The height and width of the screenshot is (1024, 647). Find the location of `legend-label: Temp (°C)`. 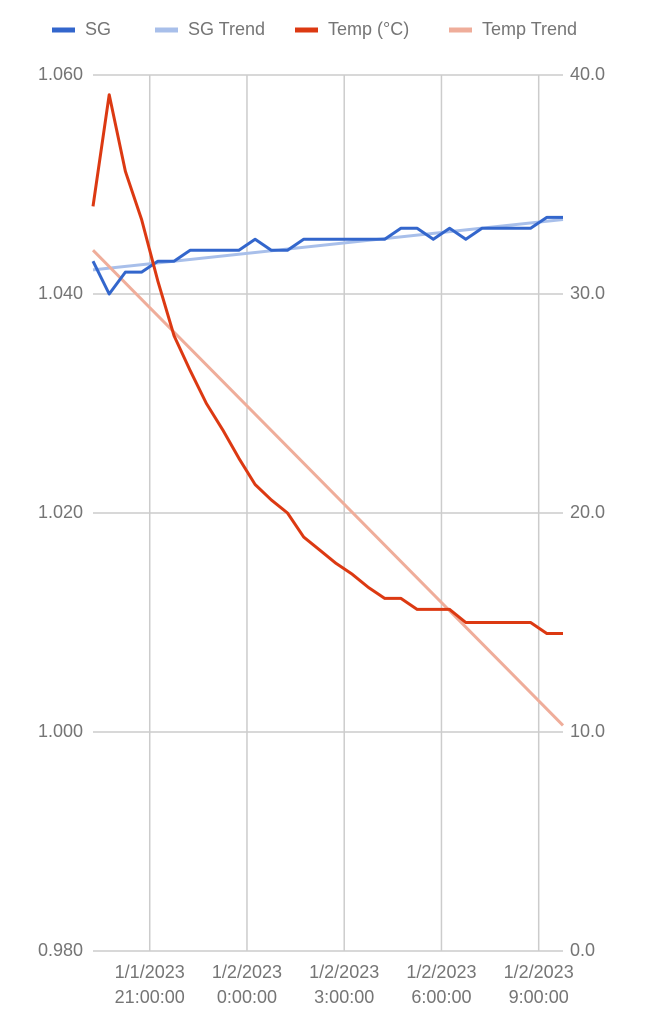

legend-label: Temp (°C) is located at coordinates (368, 29).